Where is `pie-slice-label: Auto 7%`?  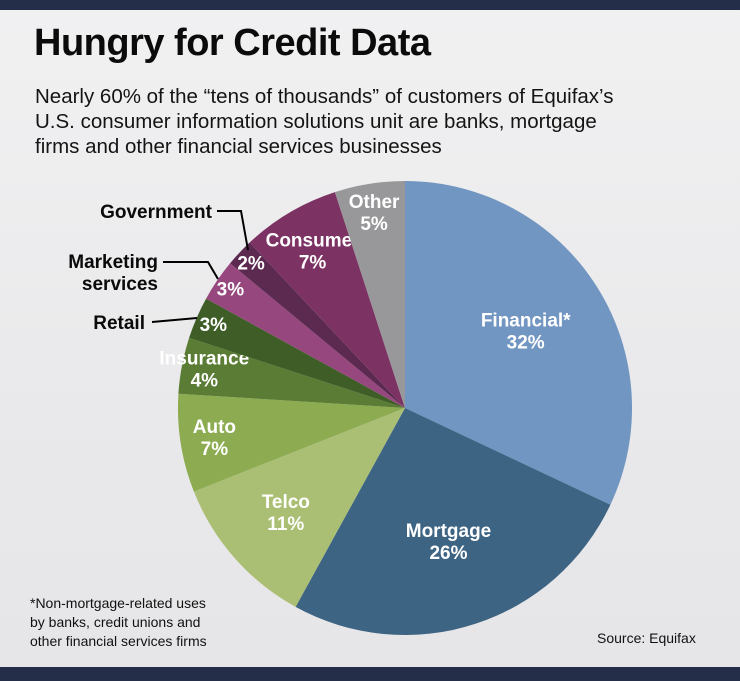 pie-slice-label: Auto 7% is located at coordinates (214, 438).